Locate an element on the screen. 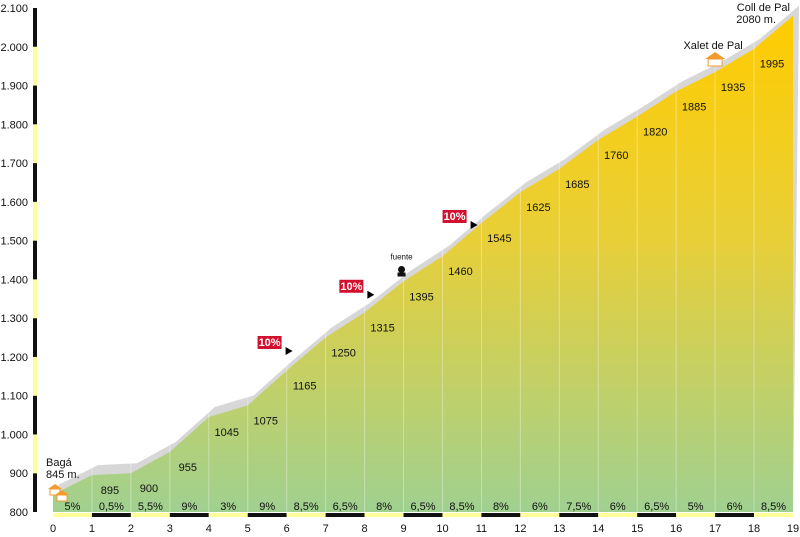  y-tick-label-9: 1.700 is located at coordinates (14, 164).